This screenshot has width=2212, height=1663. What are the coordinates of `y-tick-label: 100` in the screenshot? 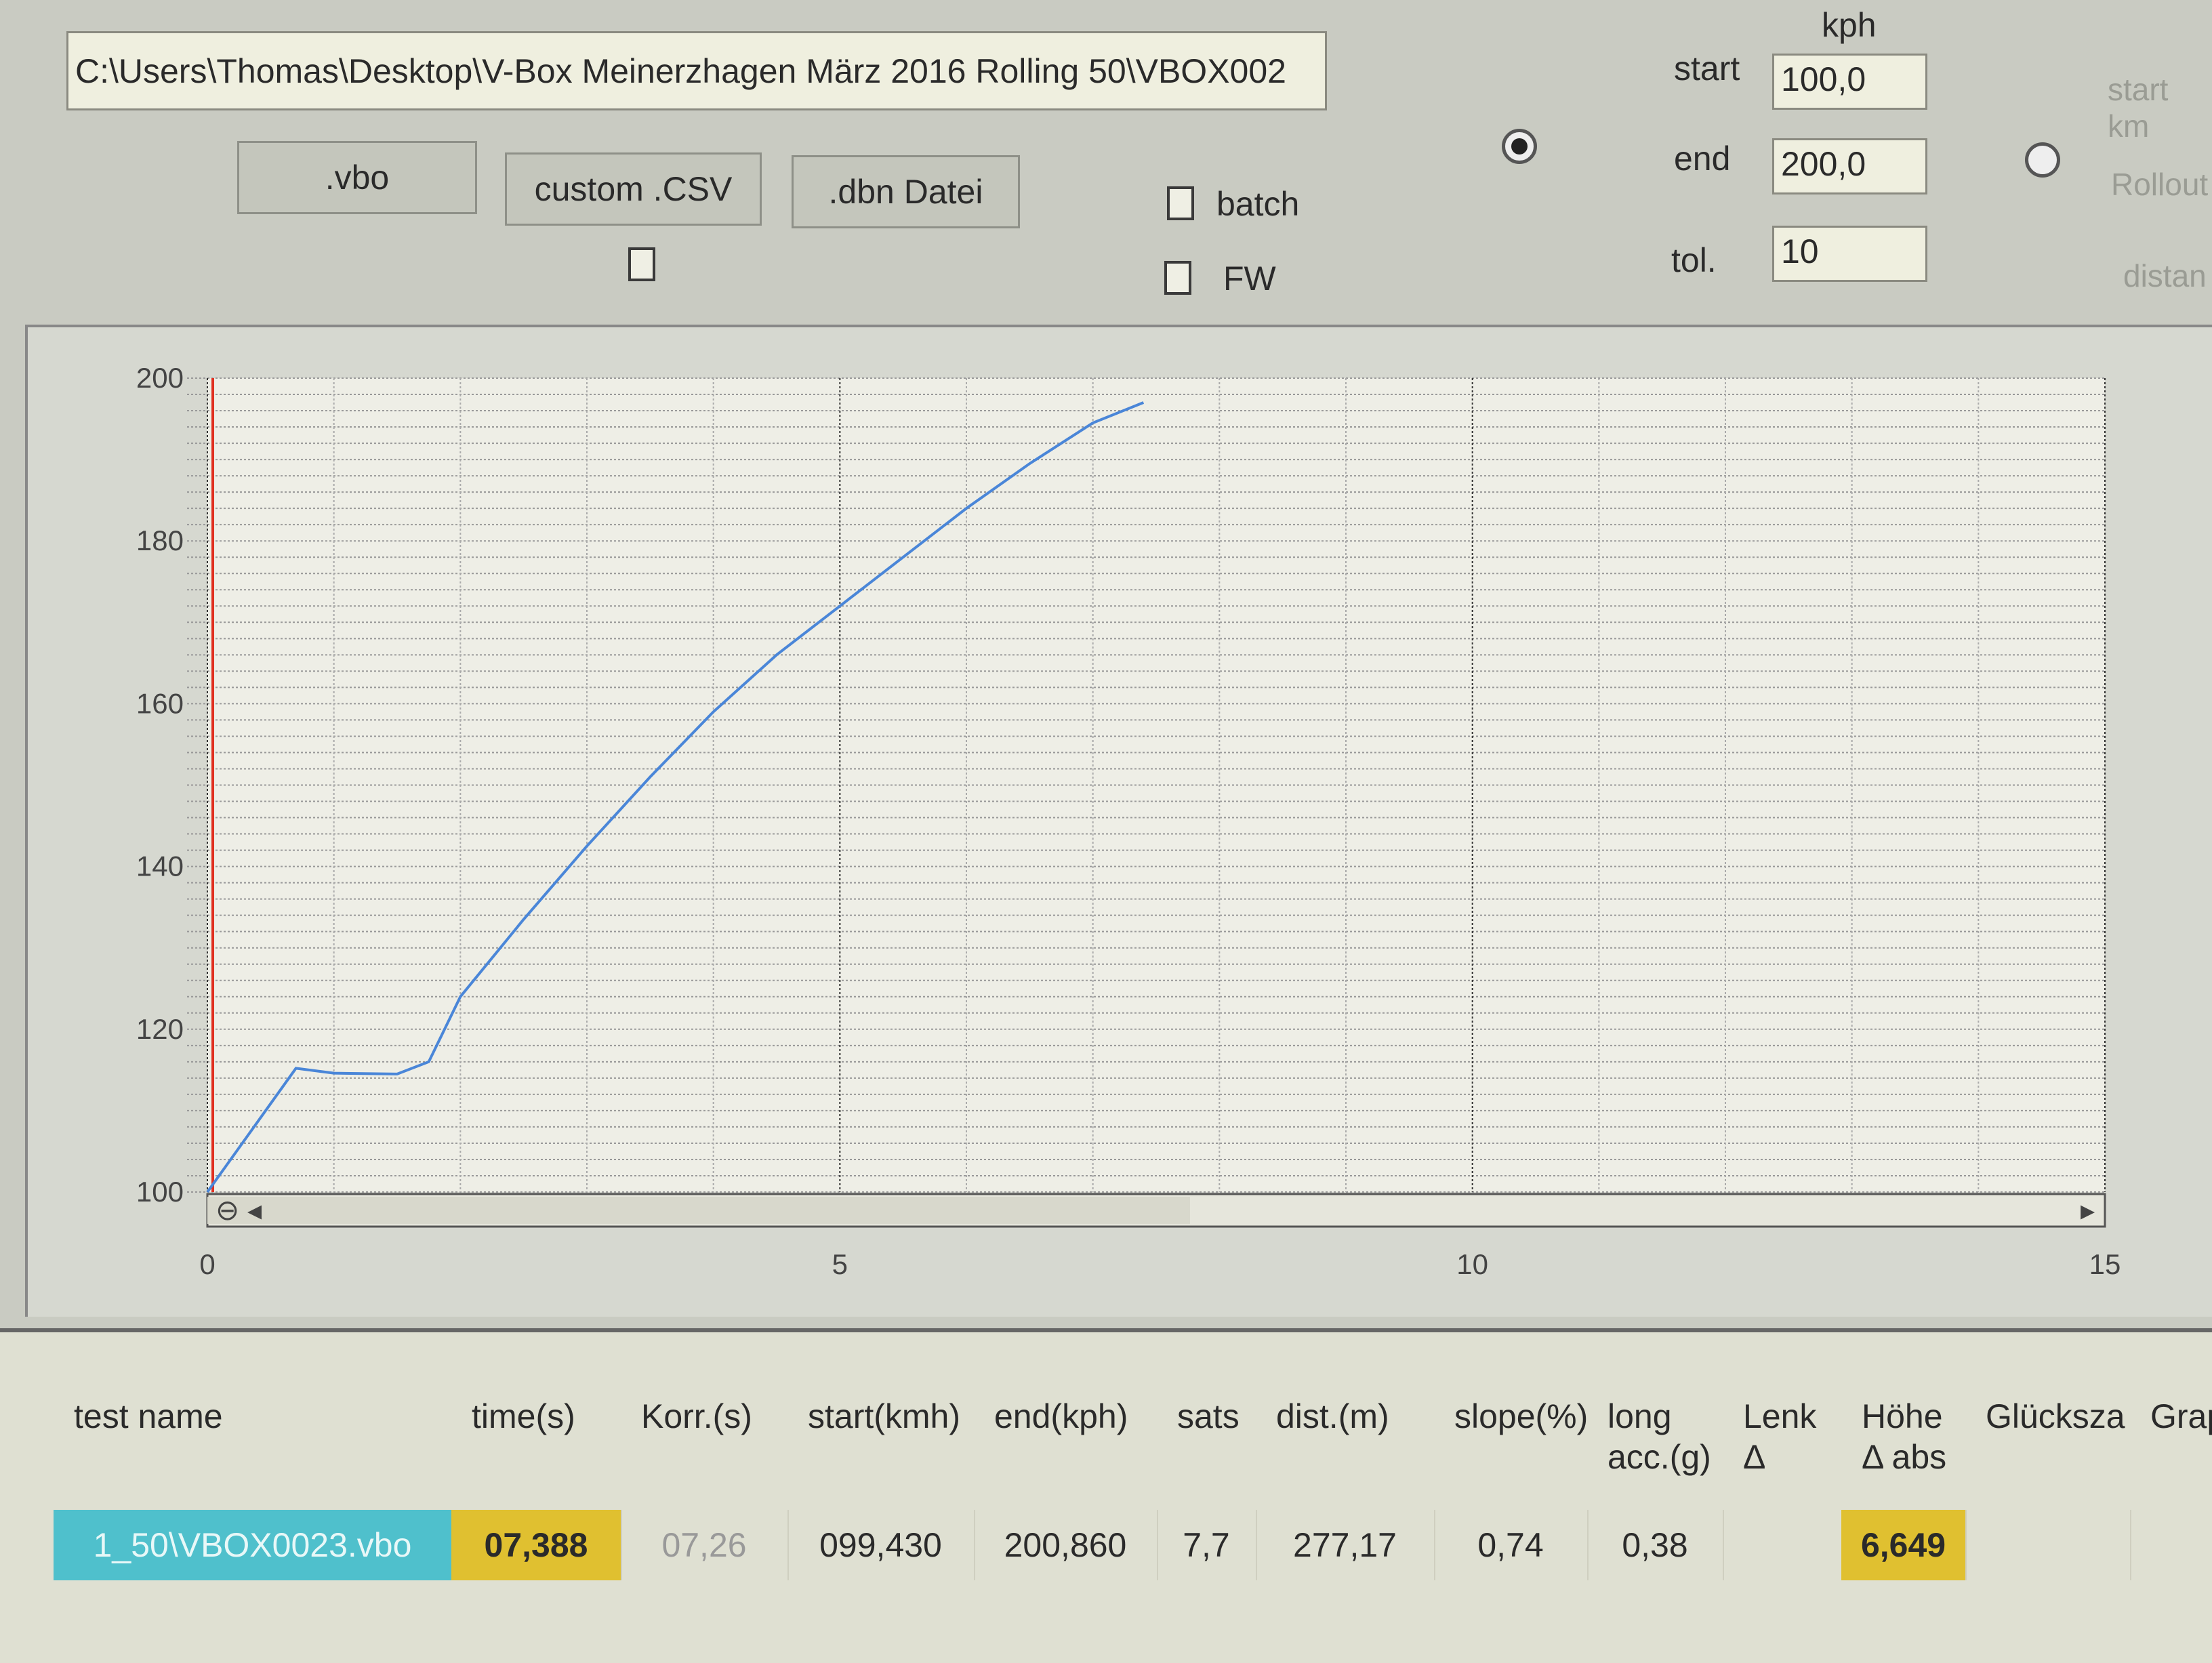 It's located at (160, 1192).